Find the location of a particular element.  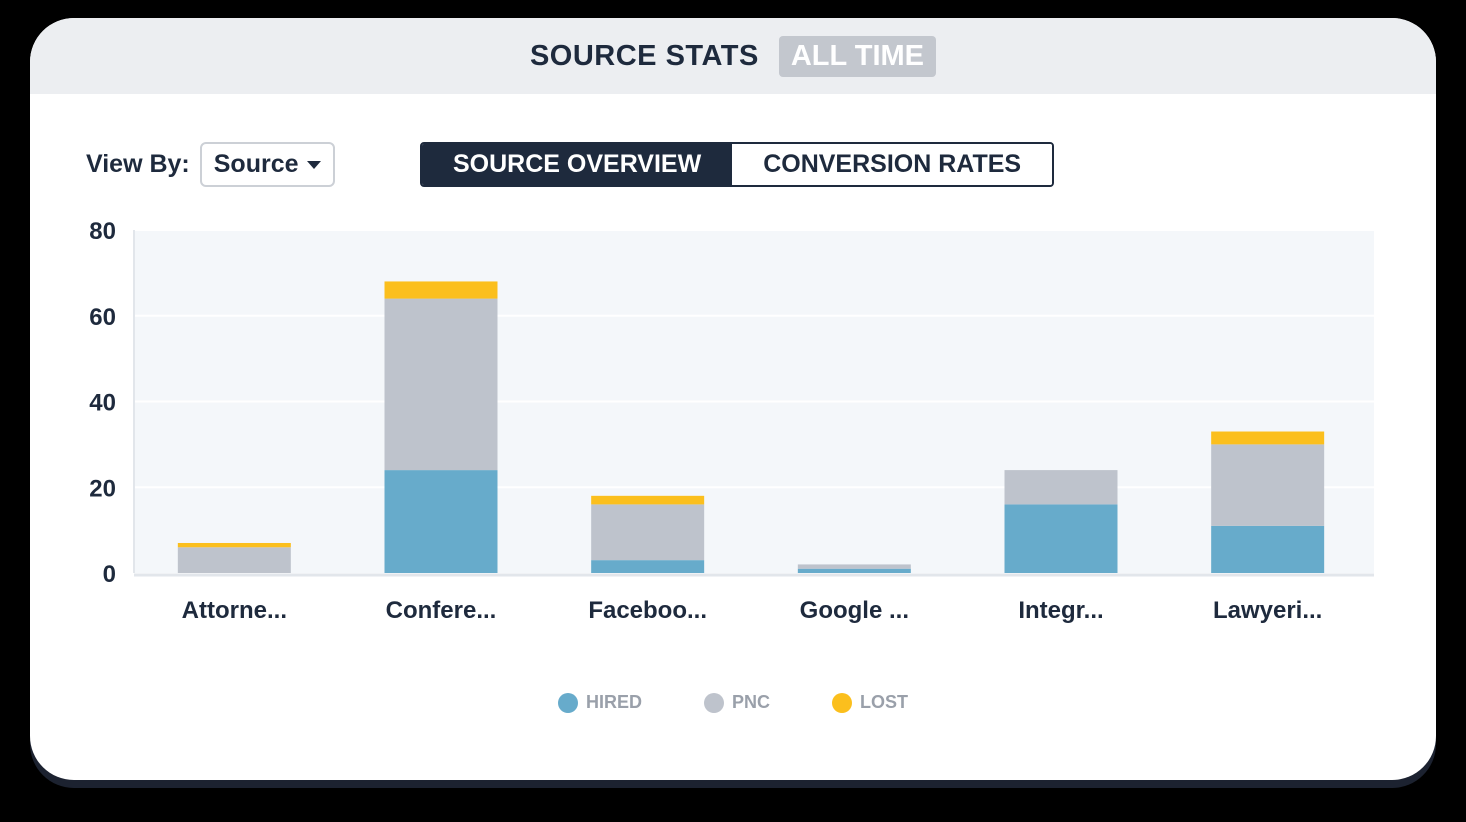

card-header: SOURCE STATS ALL TIME is located at coordinates (733, 56).